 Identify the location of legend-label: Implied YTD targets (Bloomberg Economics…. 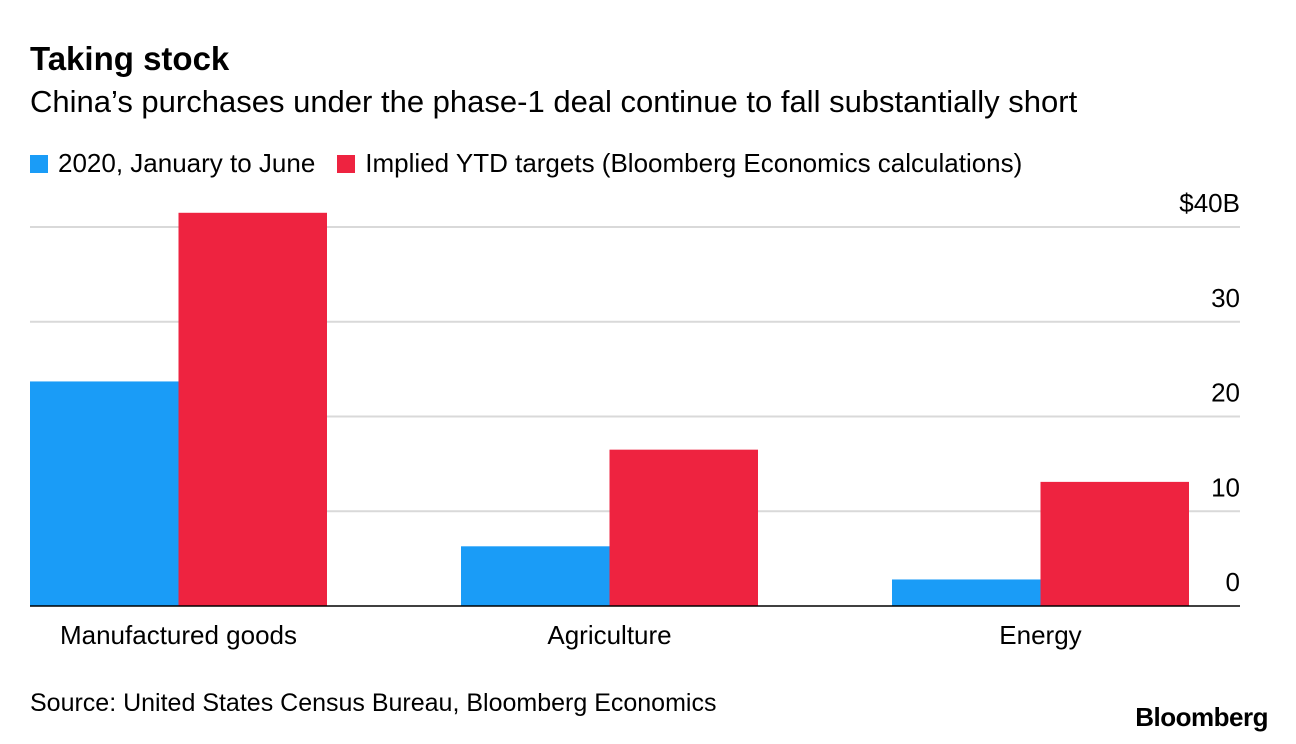
(694, 163).